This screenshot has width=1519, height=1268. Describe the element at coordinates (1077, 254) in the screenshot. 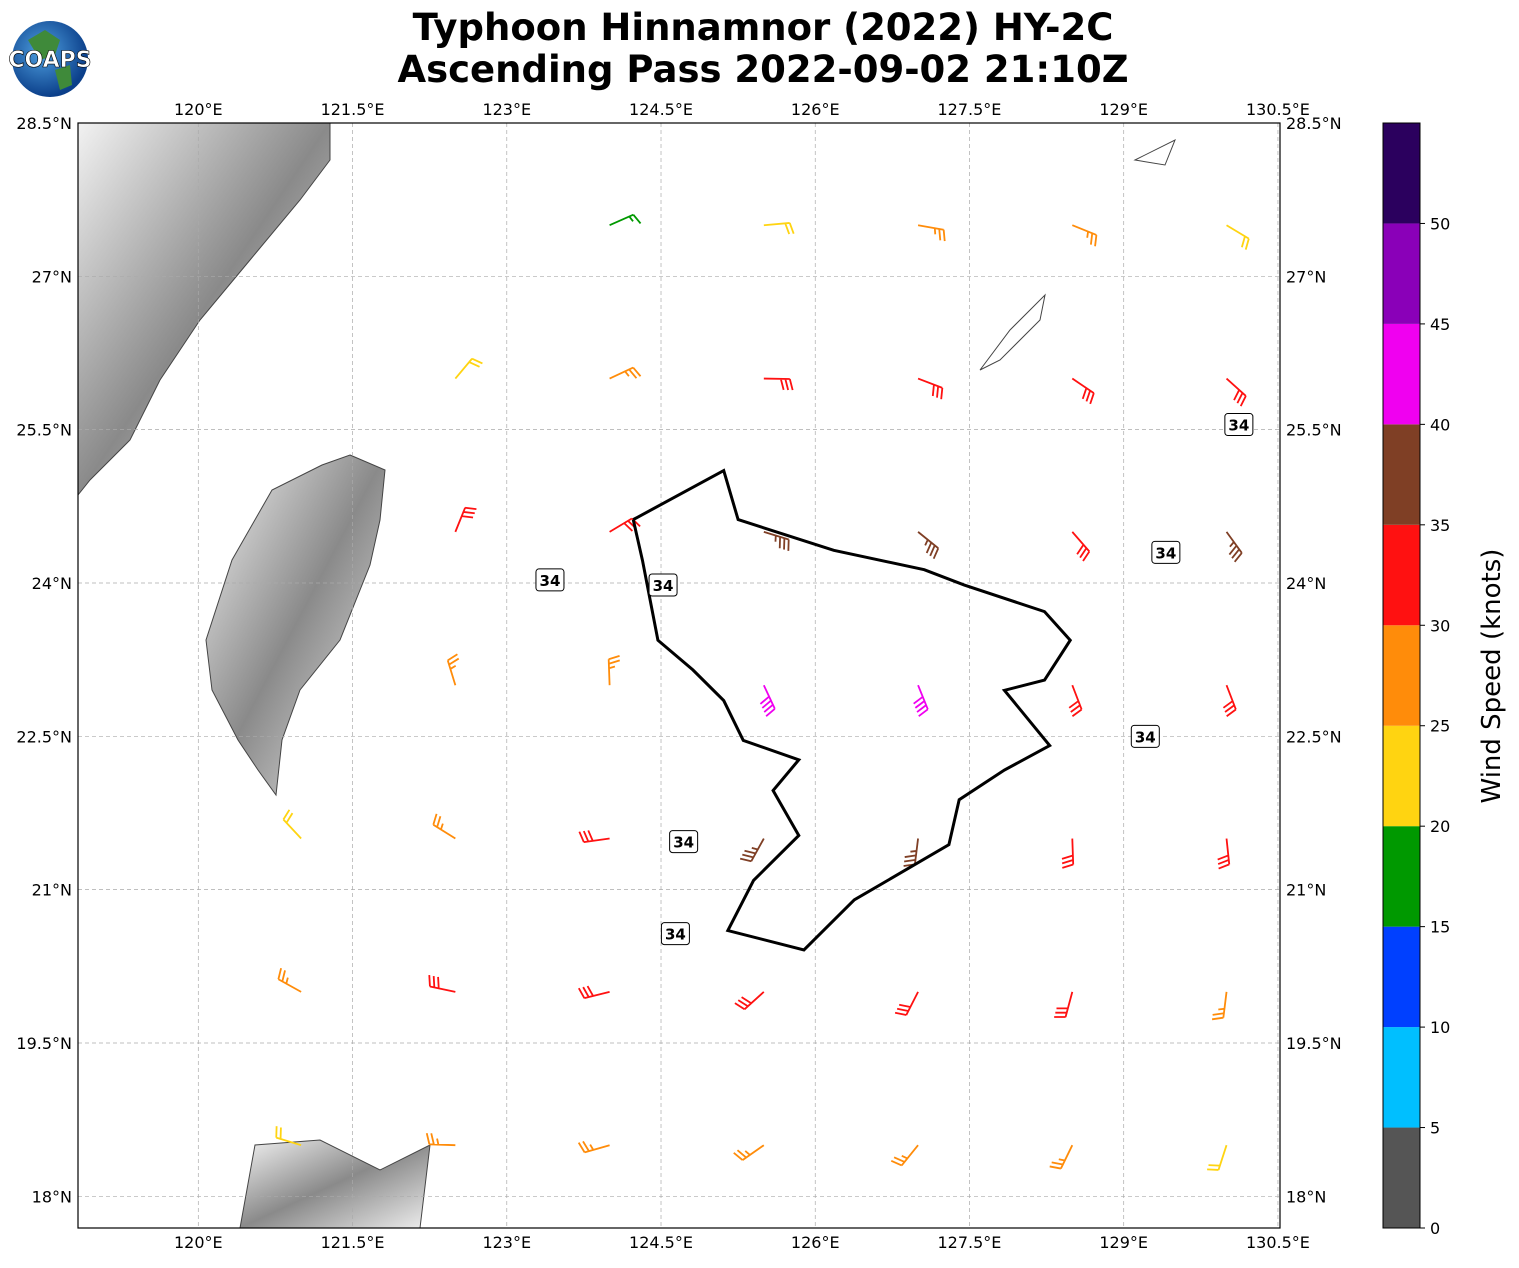

I see `islands` at that location.